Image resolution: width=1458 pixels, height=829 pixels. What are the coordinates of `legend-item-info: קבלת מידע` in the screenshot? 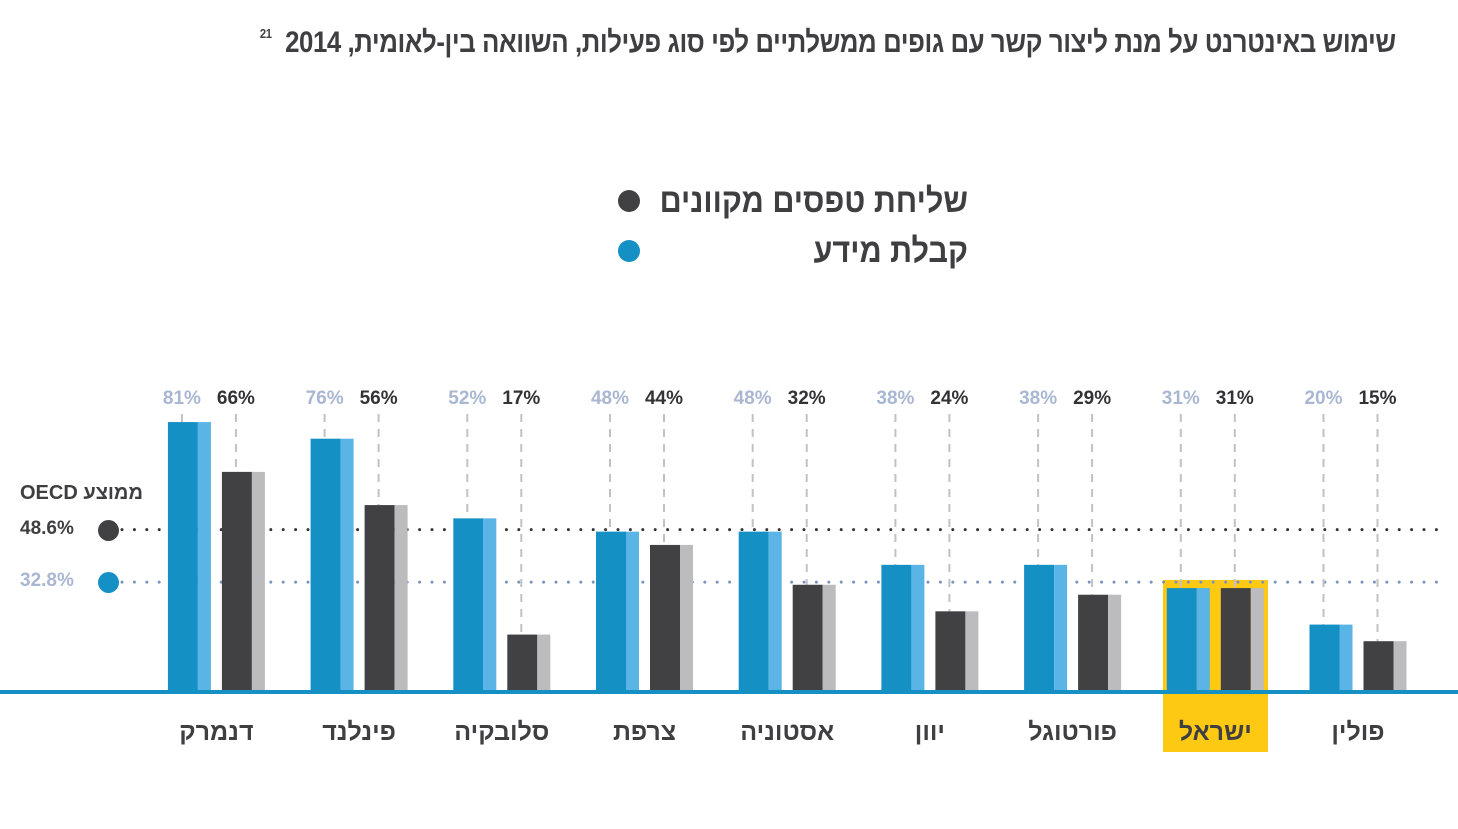 It's located at (793, 251).